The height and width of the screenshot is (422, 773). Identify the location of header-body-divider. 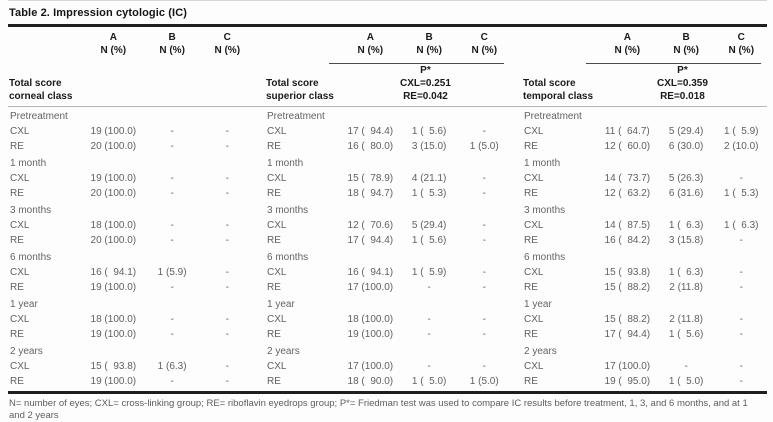
(387, 106).